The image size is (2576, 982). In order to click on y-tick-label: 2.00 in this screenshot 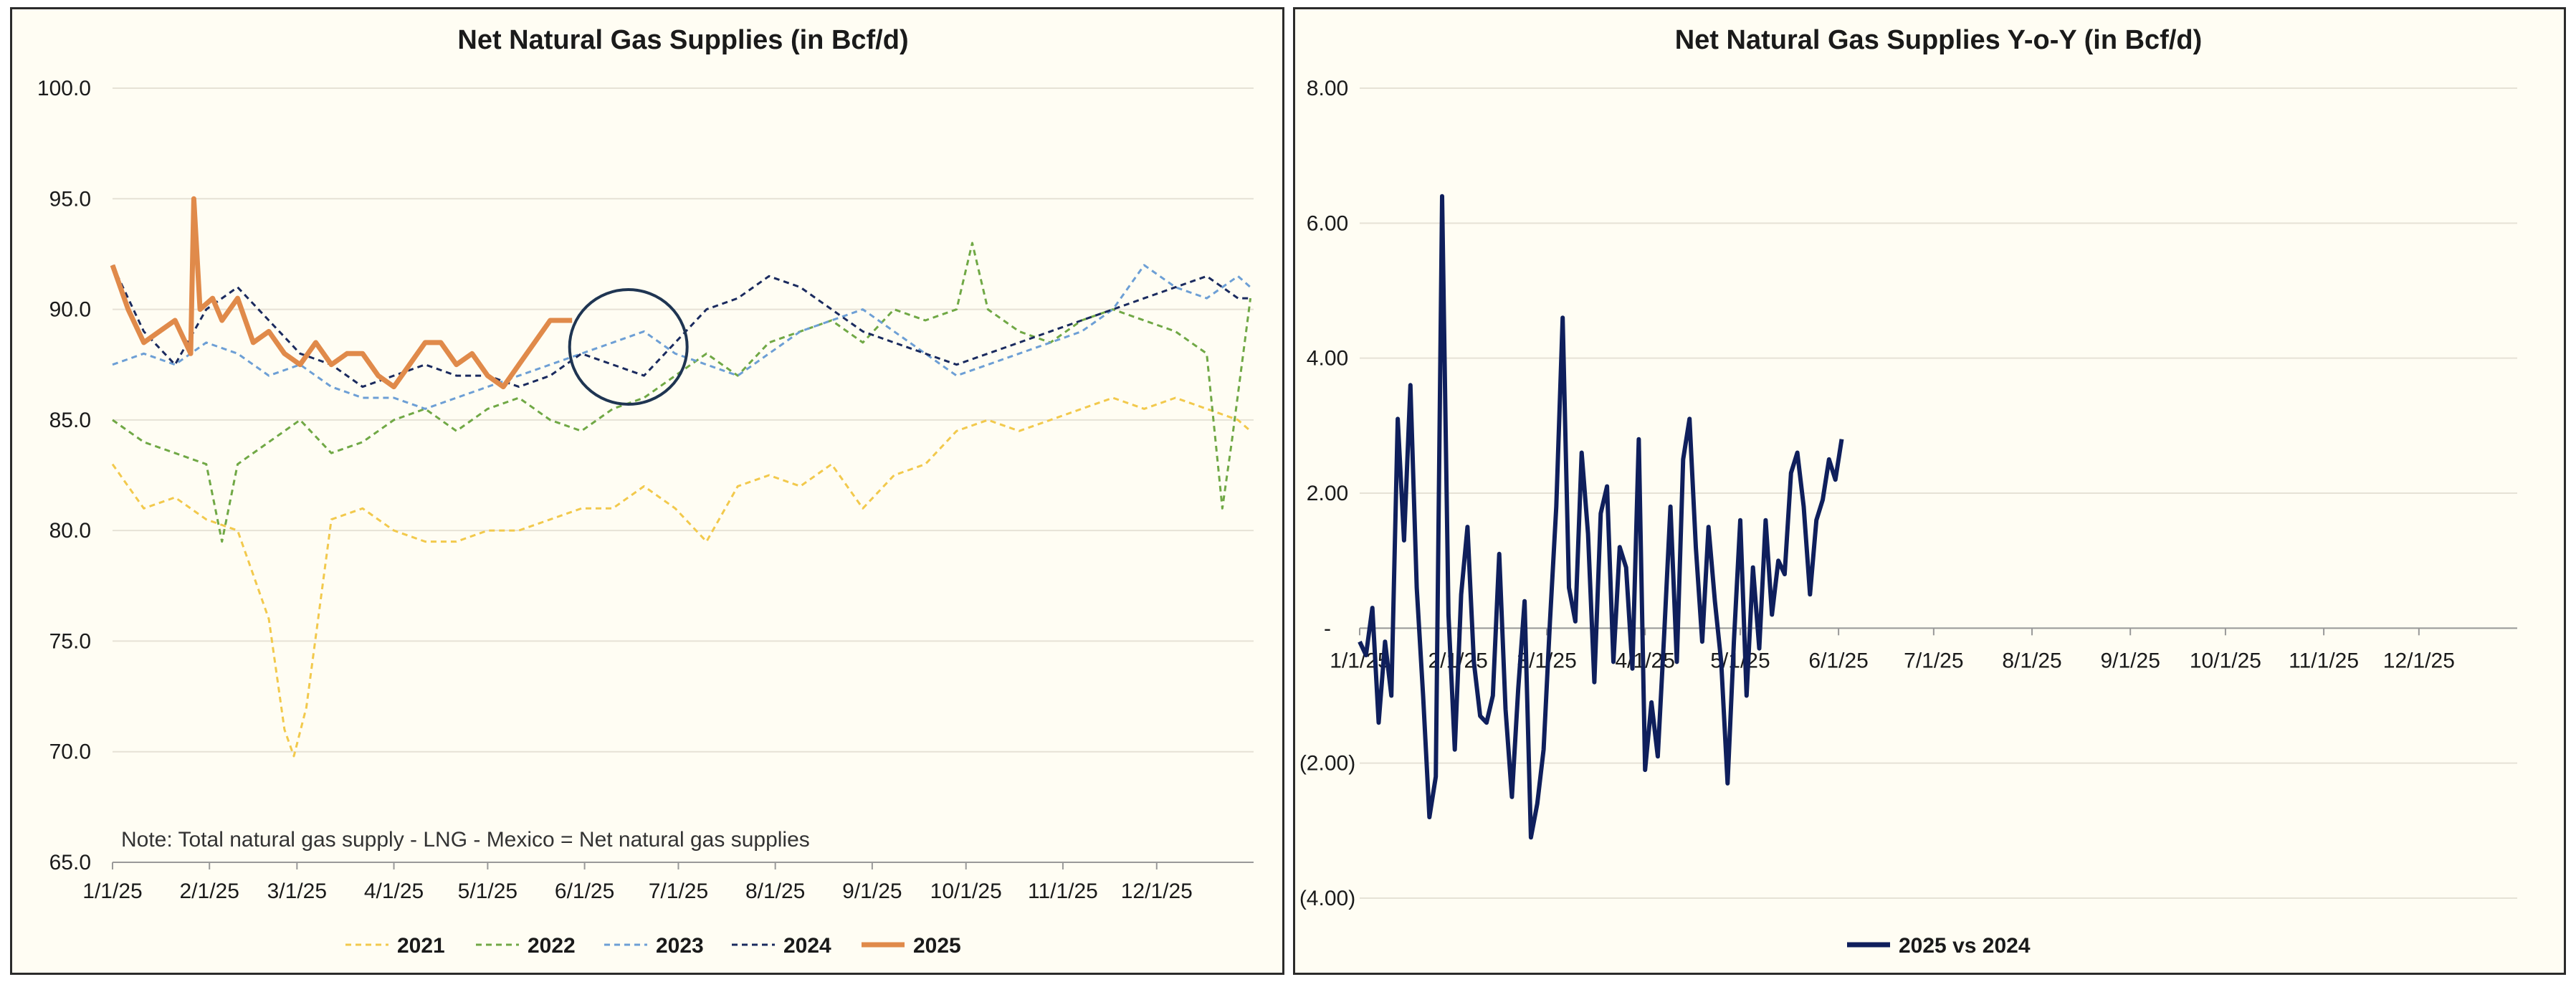, I will do `click(1327, 493)`.